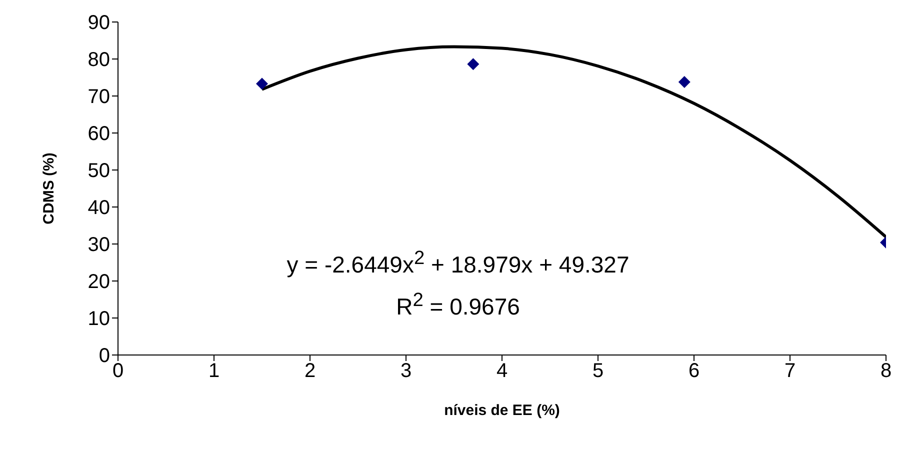 This screenshot has height=473, width=914. What do you see at coordinates (502, 410) in the screenshot?
I see `x-axis-title: níveis de EE (%)` at bounding box center [502, 410].